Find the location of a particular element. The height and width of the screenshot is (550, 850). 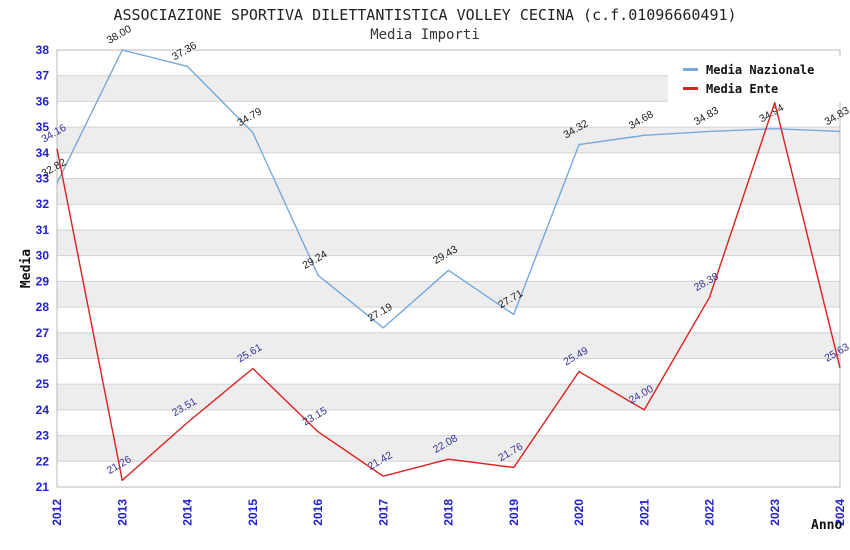

y-tick: 35 is located at coordinates (43, 127).